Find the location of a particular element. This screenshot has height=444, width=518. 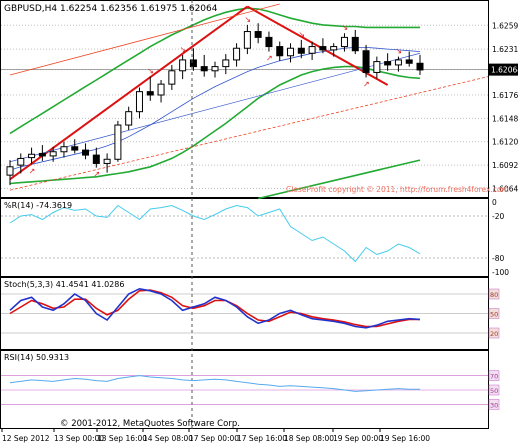

rsi-label: RSI(14) 50.9313 is located at coordinates (36, 357).